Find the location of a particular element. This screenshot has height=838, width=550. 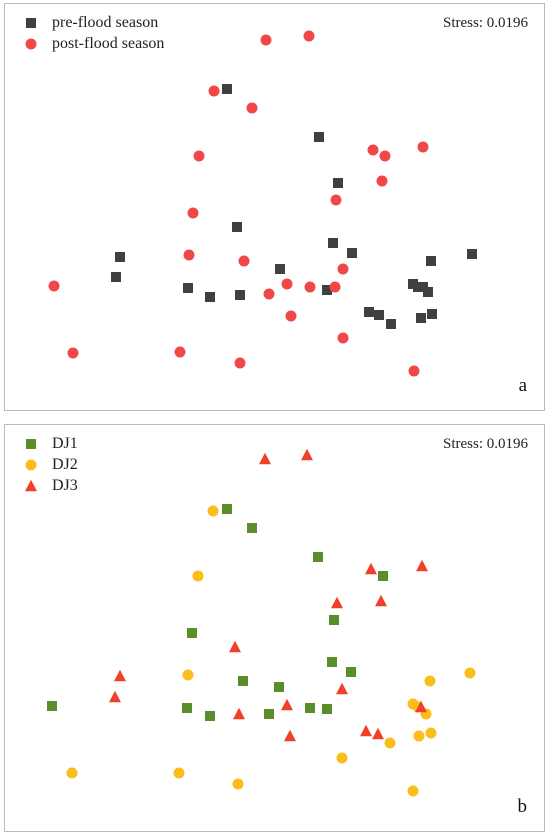

legend-triangle-marker is located at coordinates (31, 485).